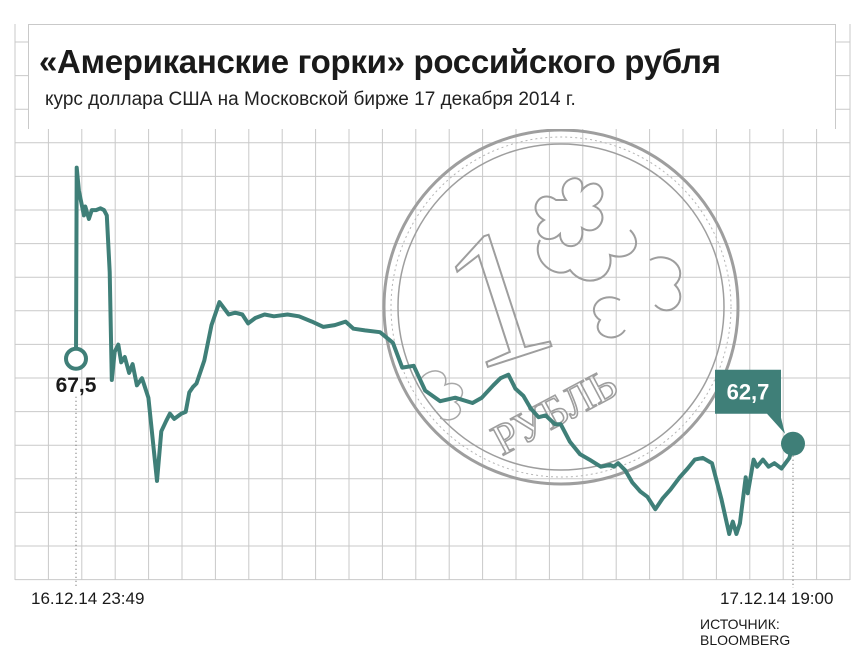  What do you see at coordinates (745, 632) in the screenshot?
I see `source-label: ИСТОЧНИК: BLOOMBERG` at bounding box center [745, 632].